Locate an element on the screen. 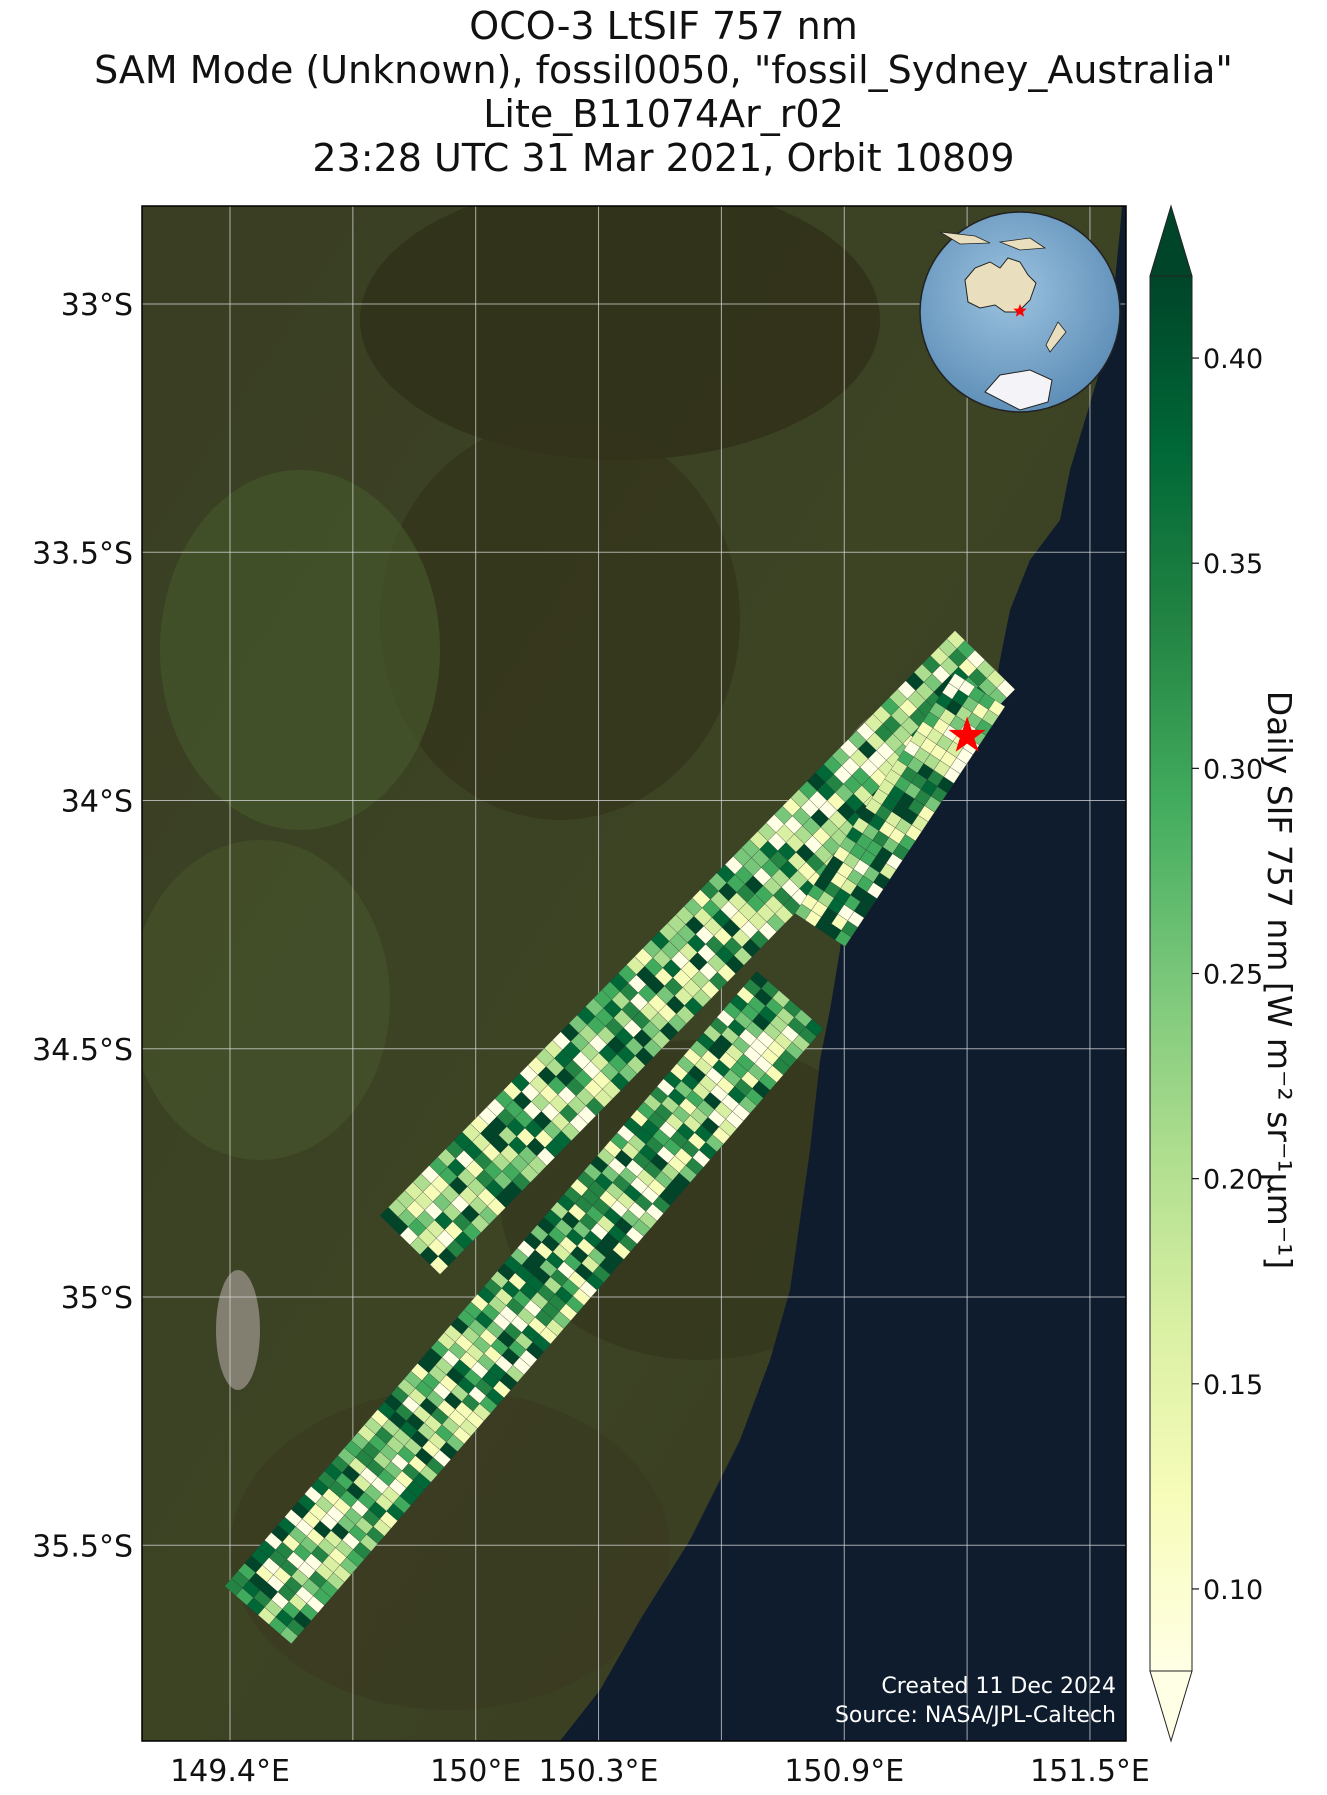 This screenshot has height=1795, width=1327. title-line-3: Lite_B11074Ar_r02 is located at coordinates (663, 114).